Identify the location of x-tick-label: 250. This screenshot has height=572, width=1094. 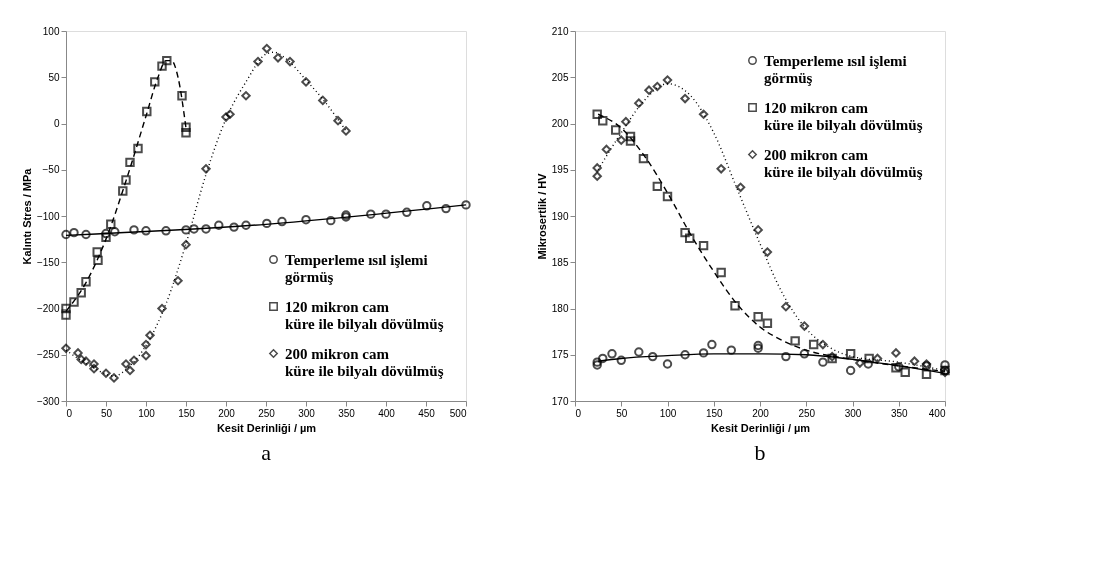
(807, 413).